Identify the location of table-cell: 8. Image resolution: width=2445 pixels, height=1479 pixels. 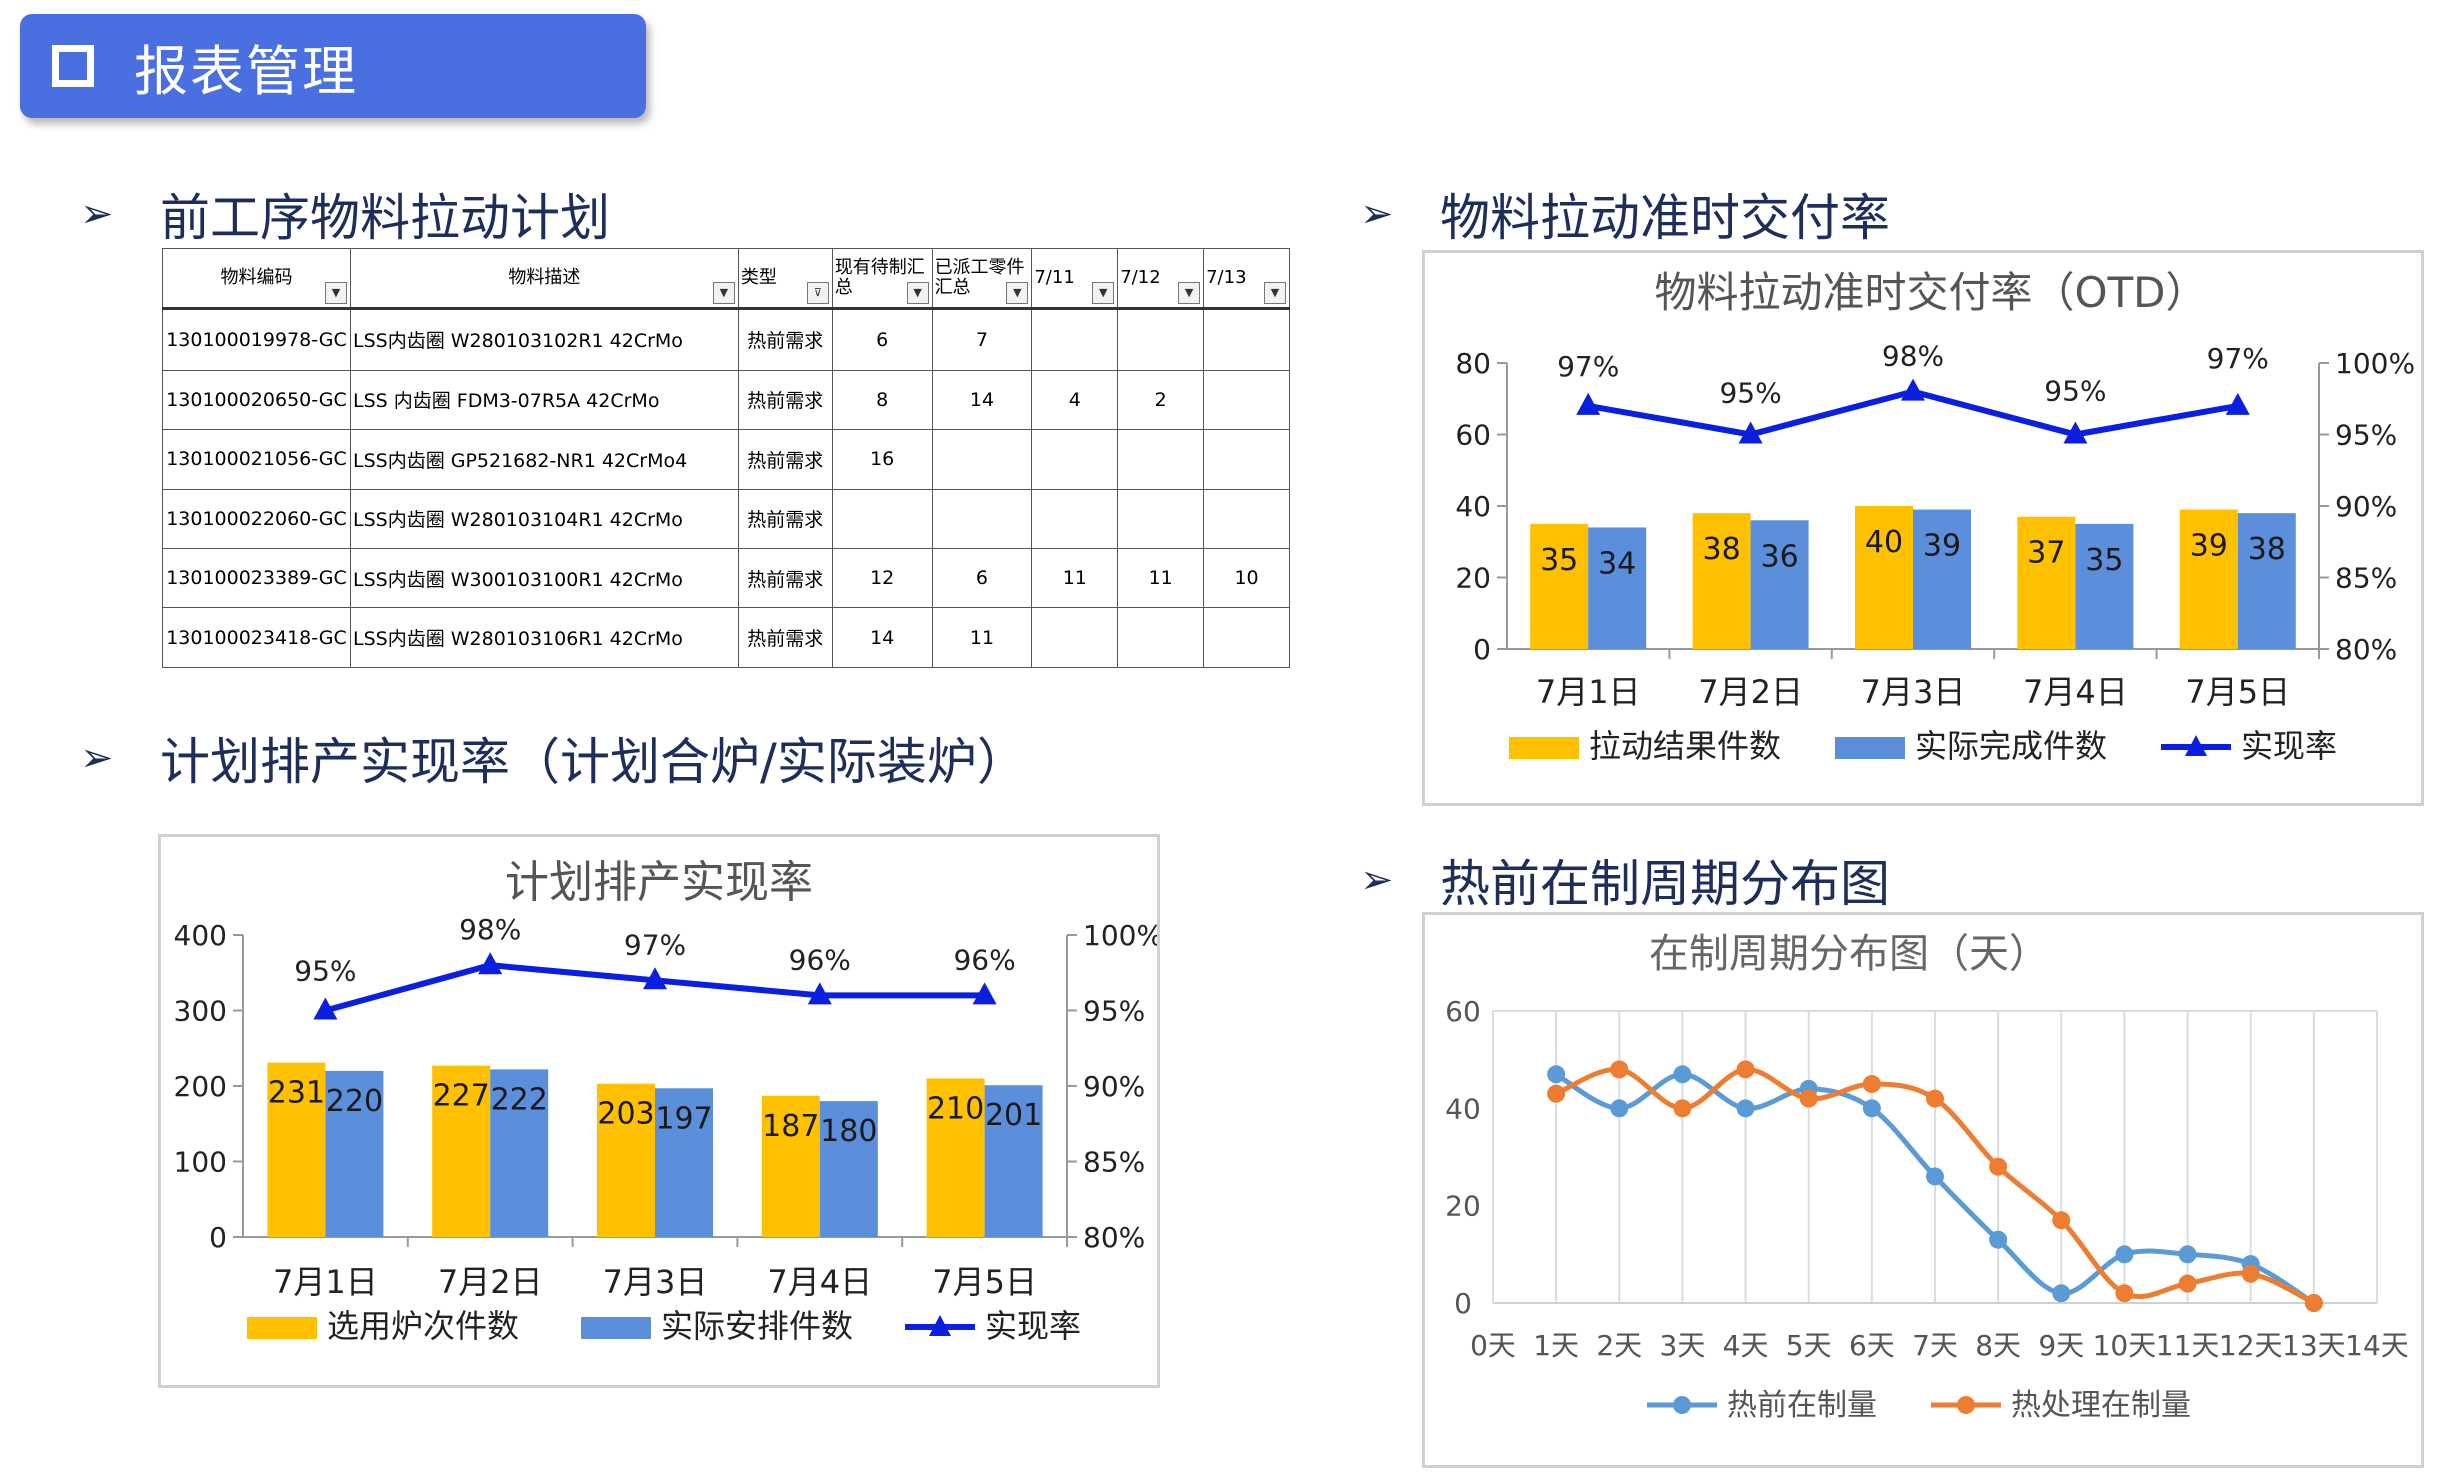
(882, 400).